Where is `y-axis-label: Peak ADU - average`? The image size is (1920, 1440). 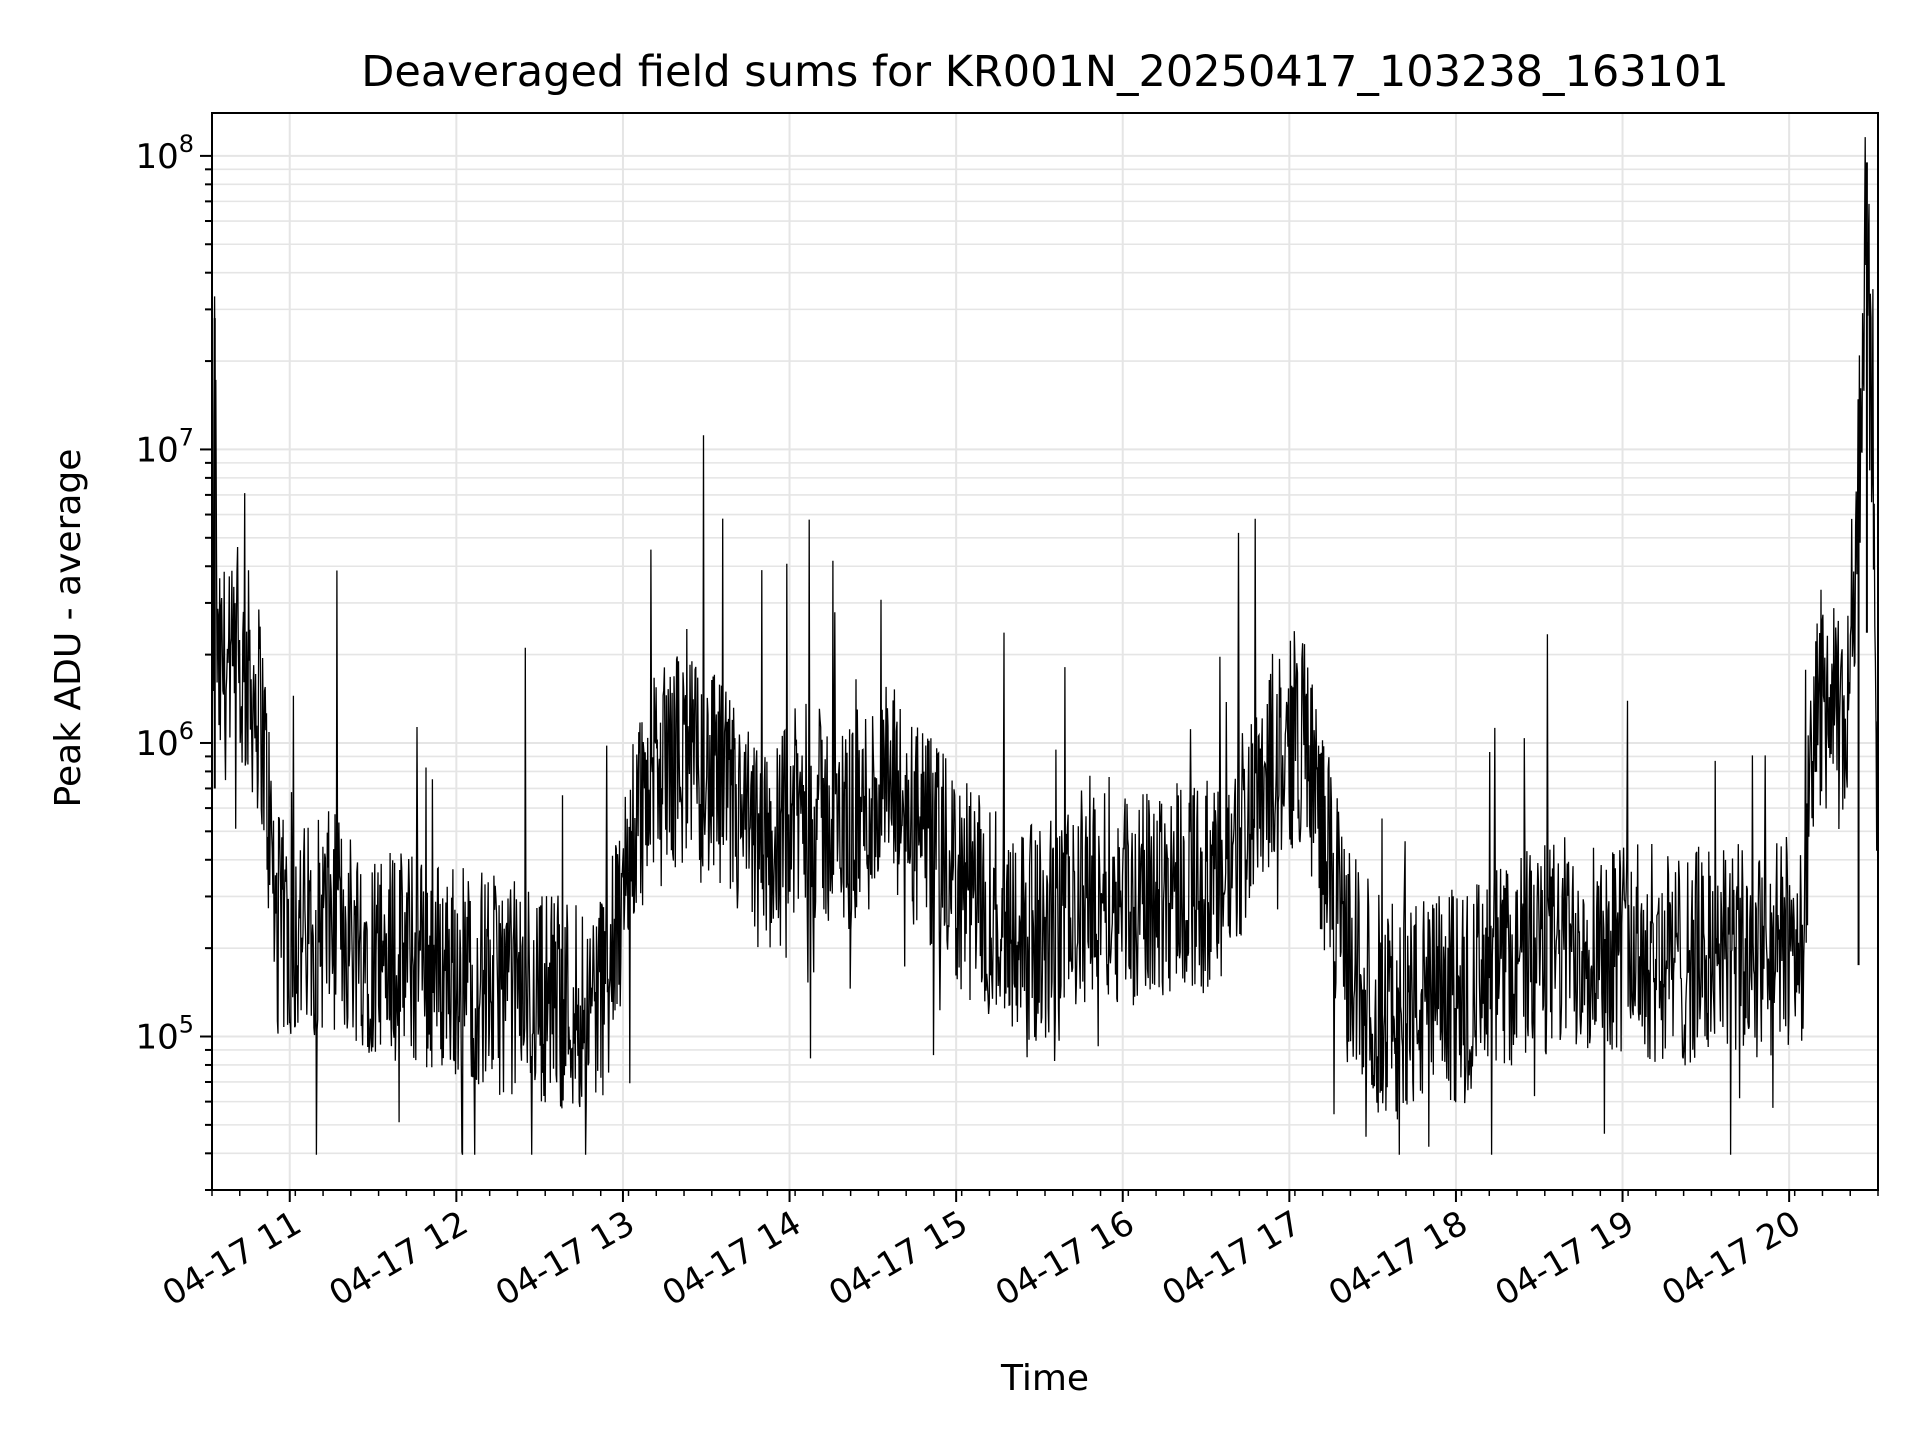 y-axis-label: Peak ADU - average is located at coordinates (68, 628).